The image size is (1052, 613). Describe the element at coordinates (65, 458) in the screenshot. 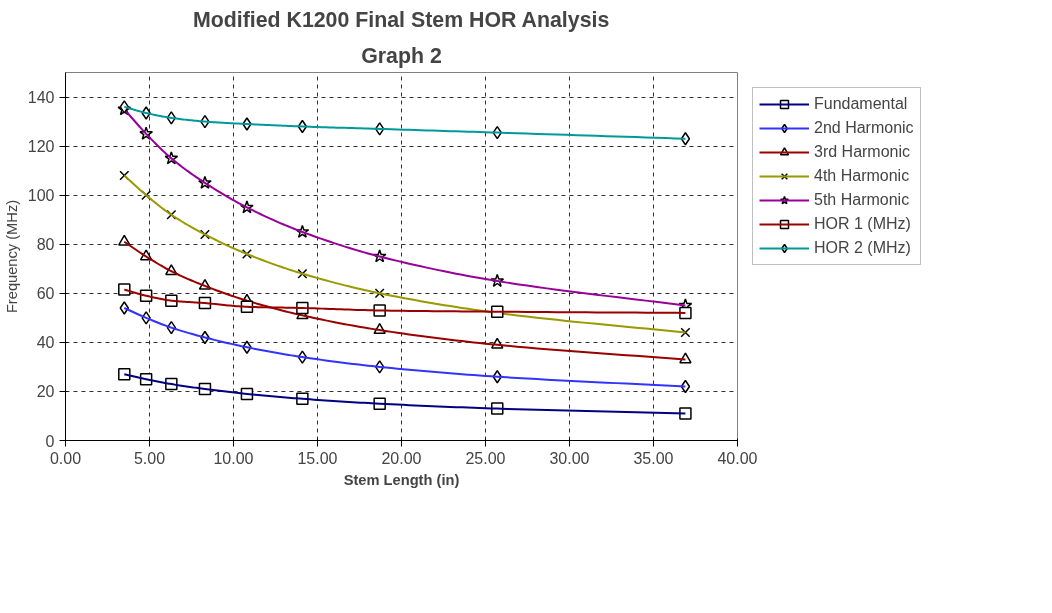

I see `x-tick-label: 0.00` at that location.